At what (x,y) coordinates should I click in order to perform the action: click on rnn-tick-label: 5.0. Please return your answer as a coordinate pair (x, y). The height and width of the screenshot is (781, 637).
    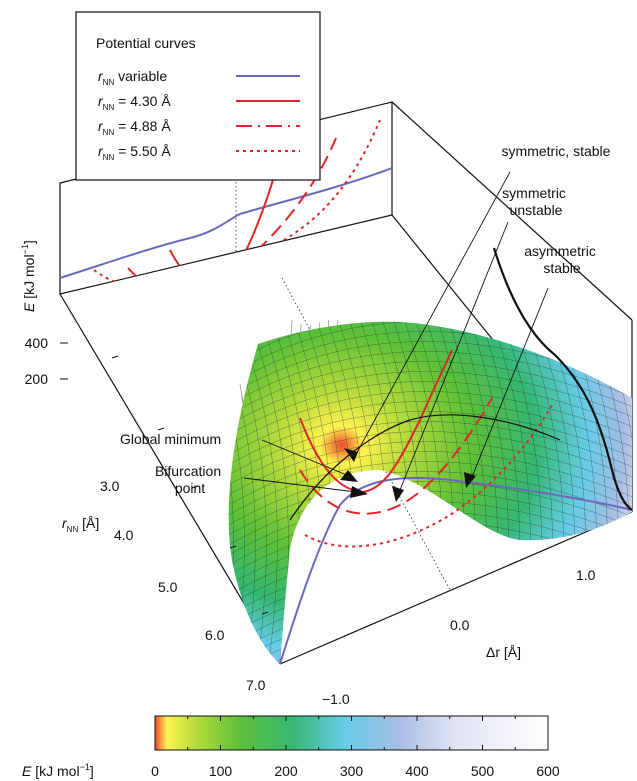
    Looking at the image, I should click on (168, 587).